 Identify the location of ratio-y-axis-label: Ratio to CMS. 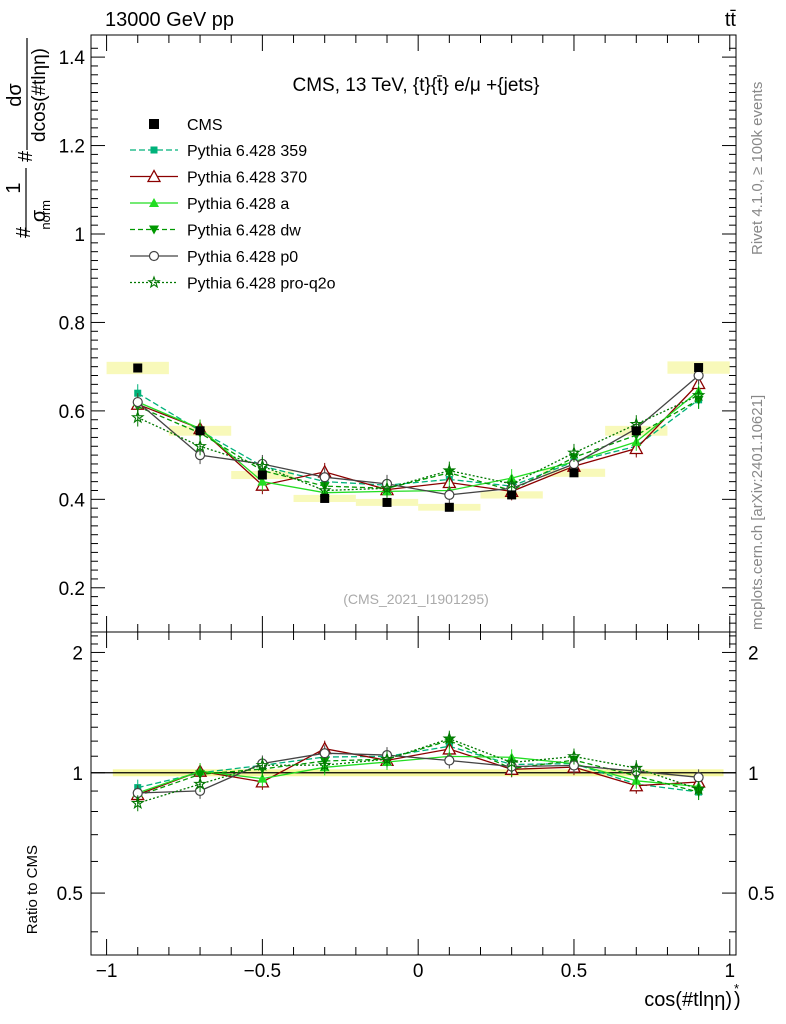
(32, 889).